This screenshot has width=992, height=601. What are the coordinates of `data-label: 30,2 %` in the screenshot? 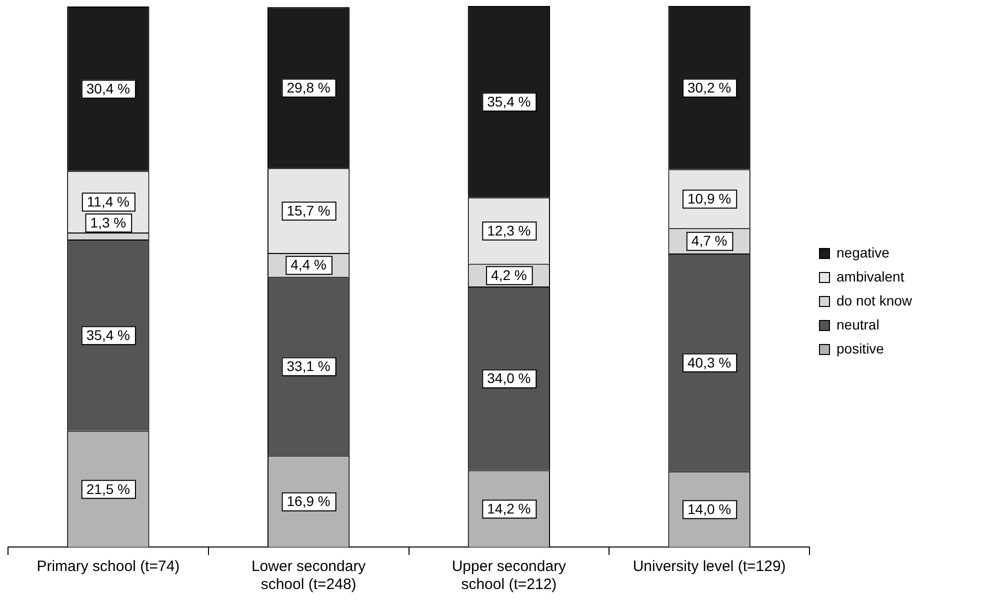 It's located at (710, 87).